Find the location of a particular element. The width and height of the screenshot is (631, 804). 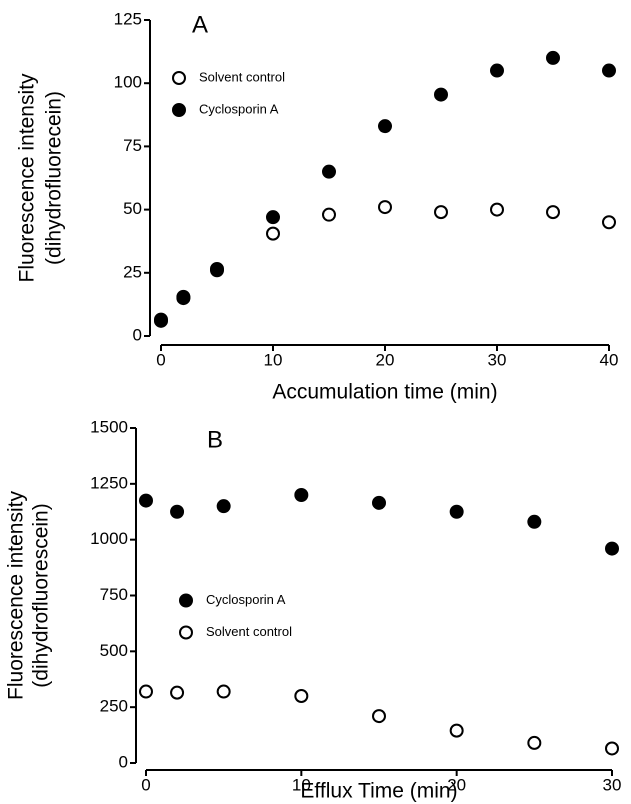

y-axis-title: (dihydrofluorescein) is located at coordinates (41, 595).